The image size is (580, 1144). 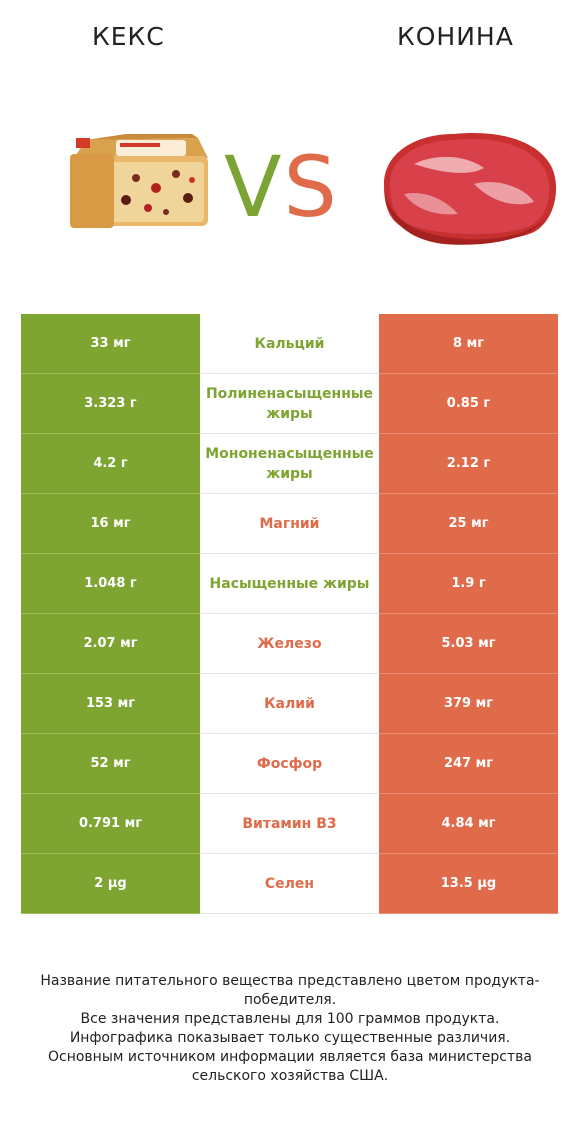 I want to click on right-value: 2.12 г, so click(x=468, y=464).